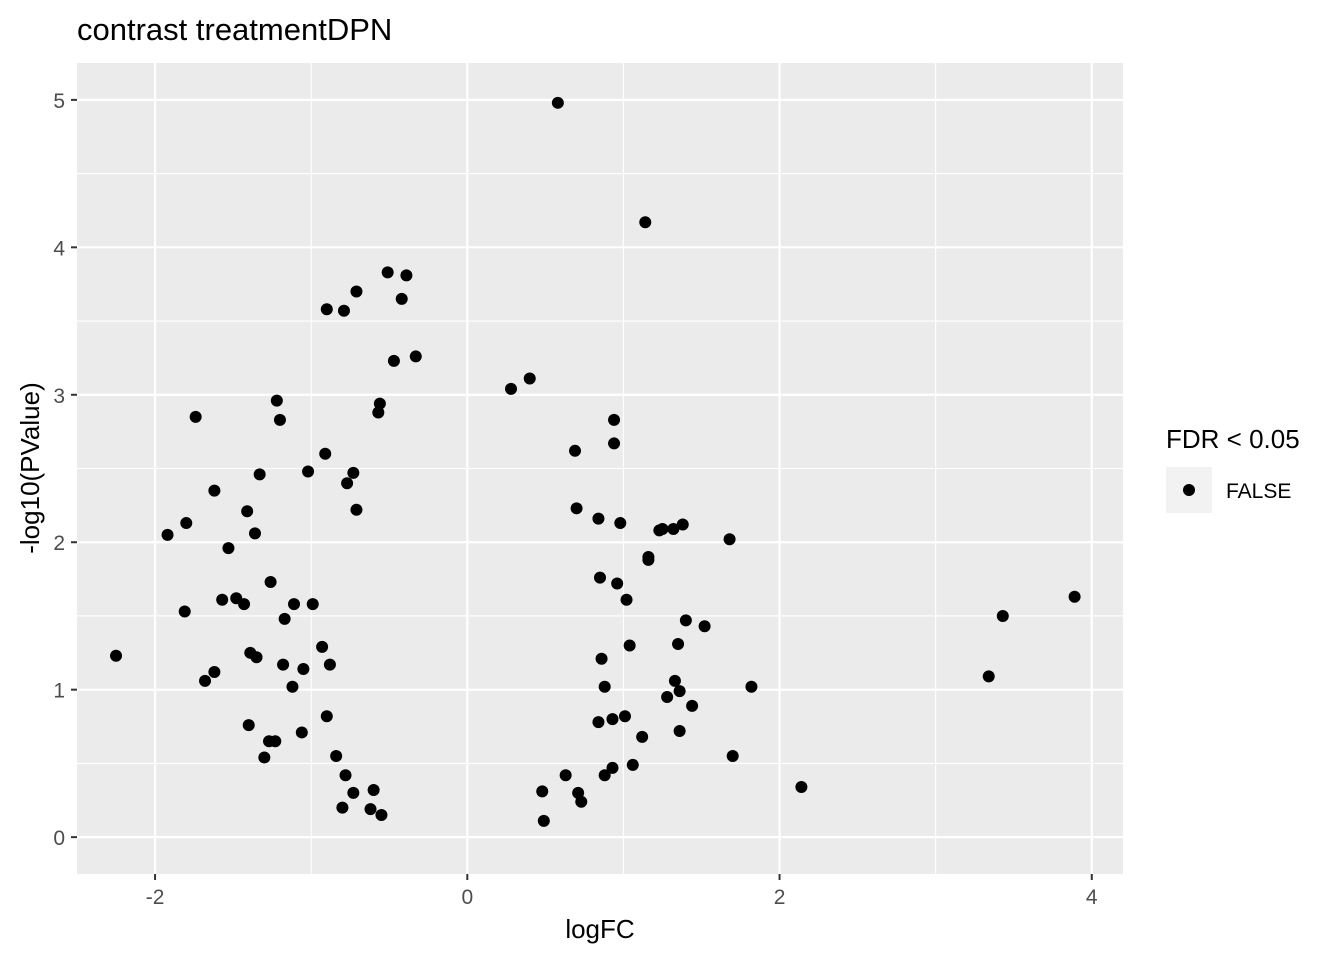 Image resolution: width=1344 pixels, height=960 pixels. What do you see at coordinates (59, 396) in the screenshot?
I see `y-tick-label: 3` at bounding box center [59, 396].